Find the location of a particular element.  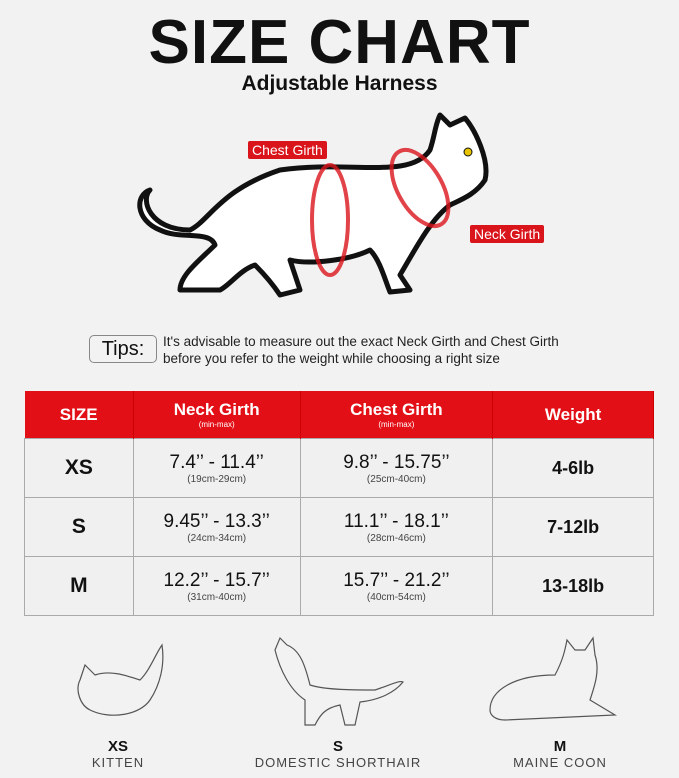

eye-icon is located at coordinates (468, 152).